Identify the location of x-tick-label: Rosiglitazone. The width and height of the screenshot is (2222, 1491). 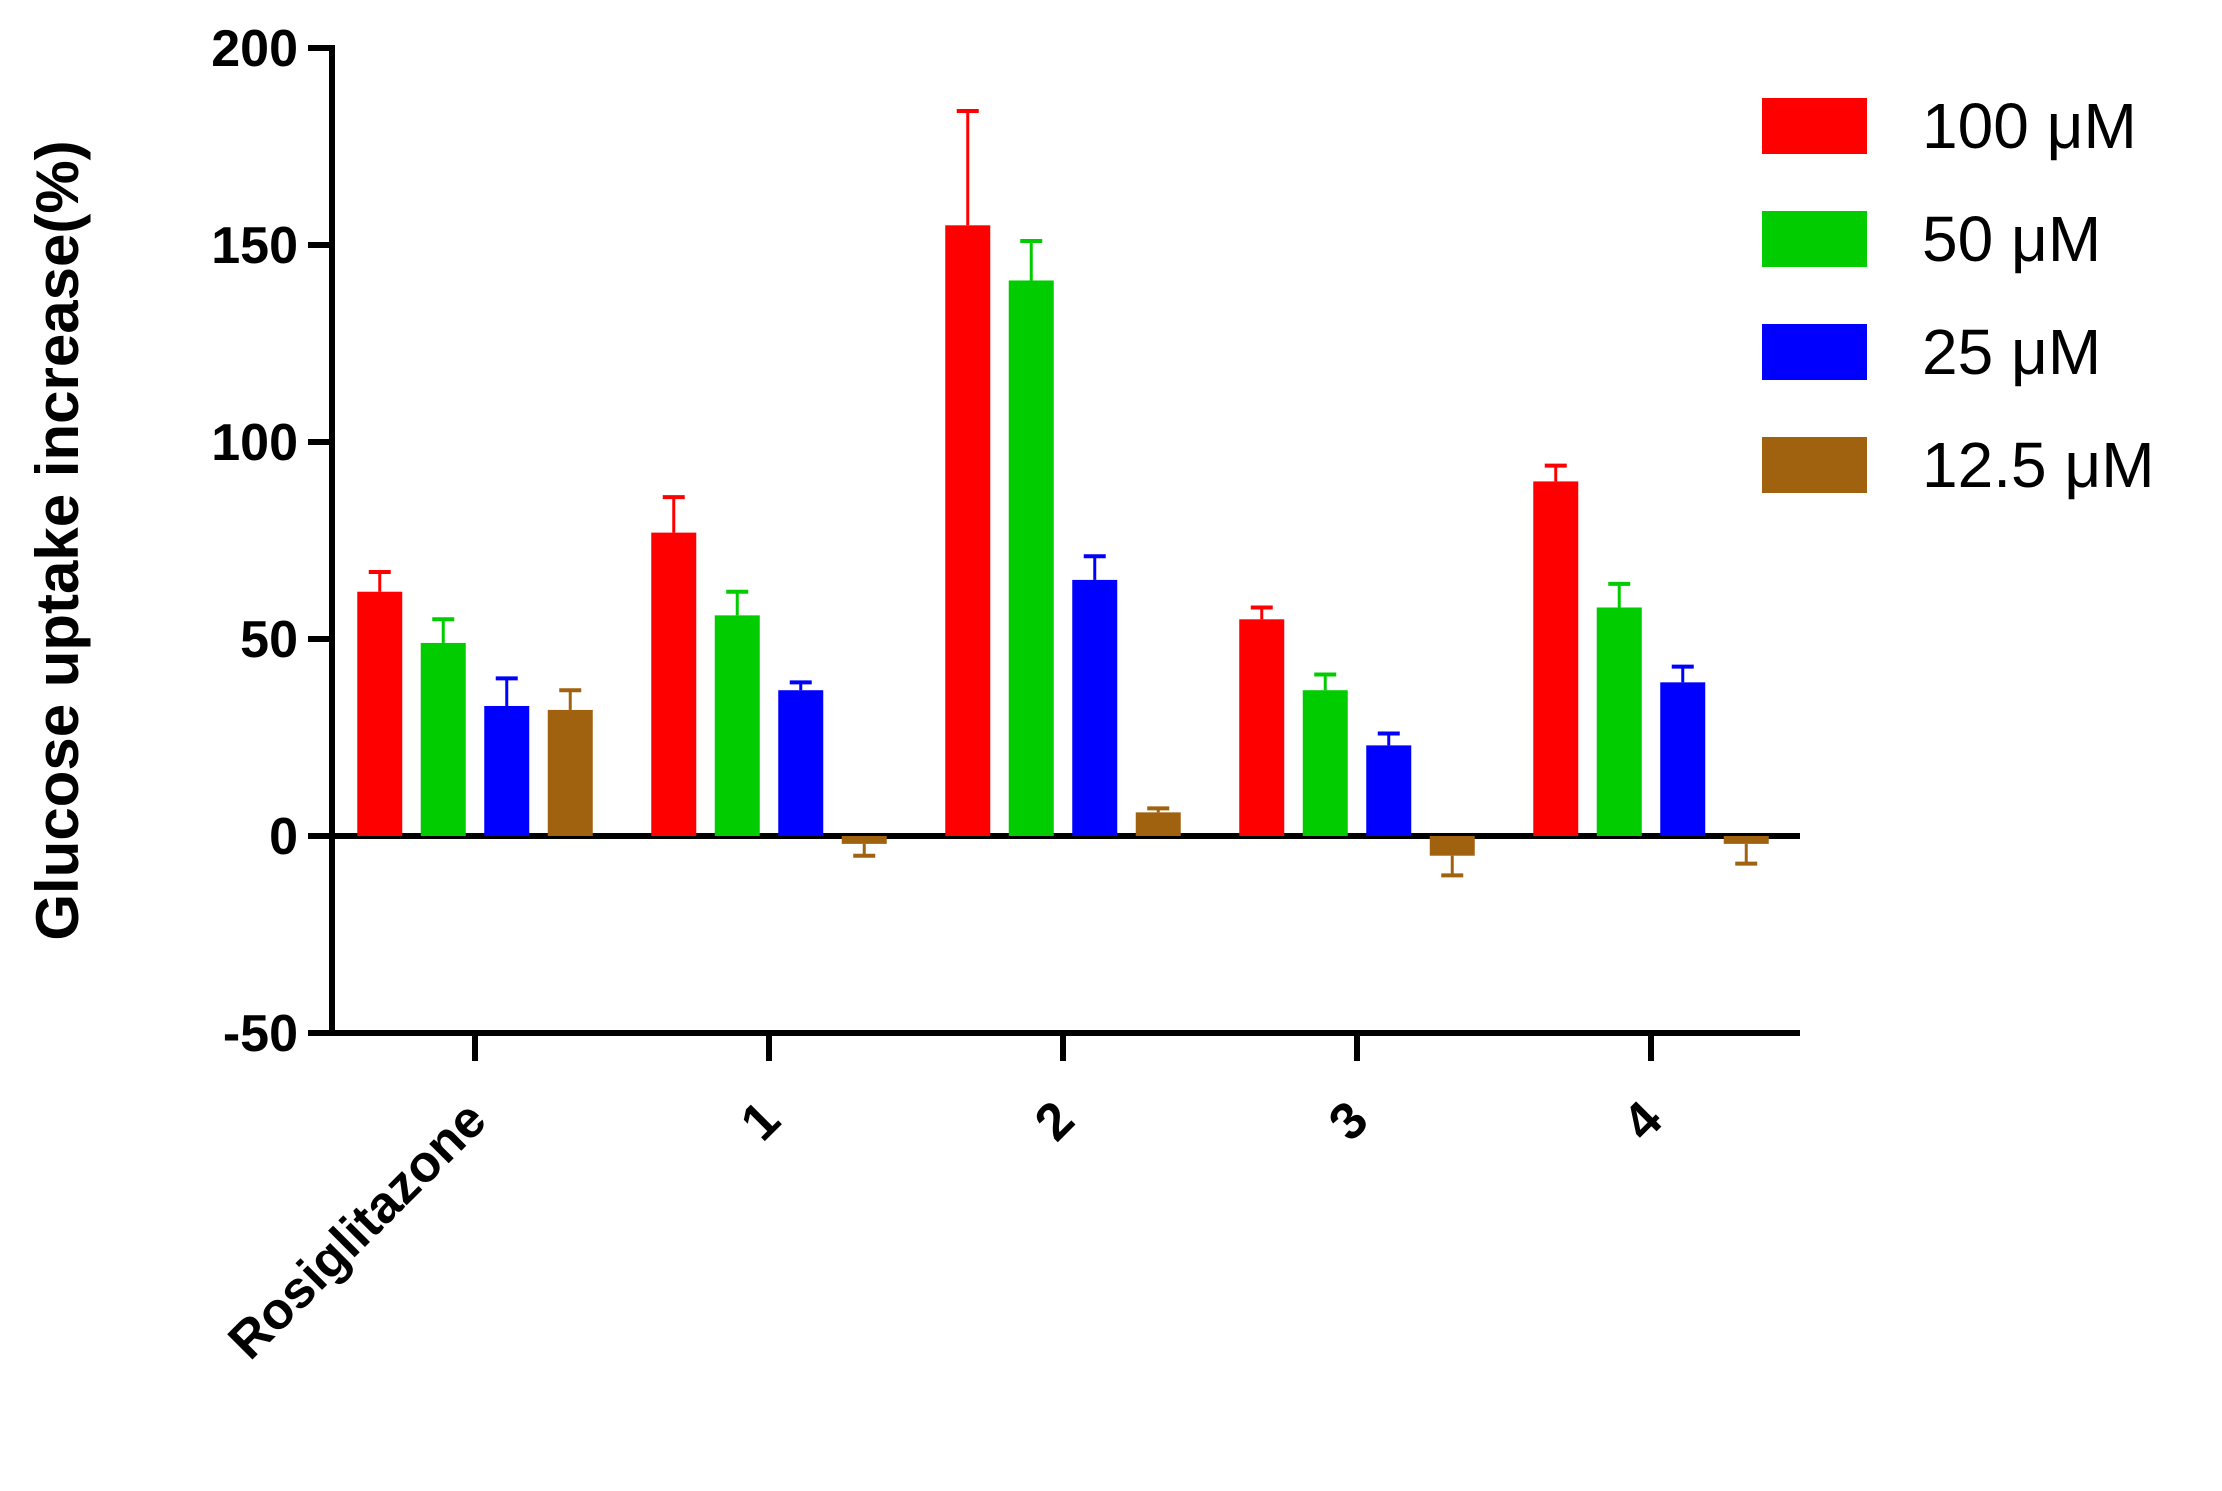
(357, 1230).